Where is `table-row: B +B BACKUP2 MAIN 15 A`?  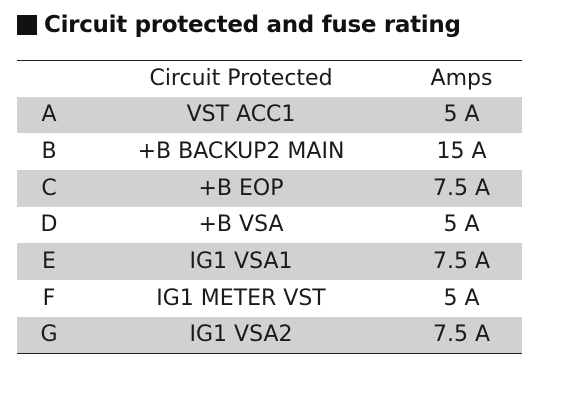
table-row: B +B BACKUP2 MAIN 15 A is located at coordinates (269, 151).